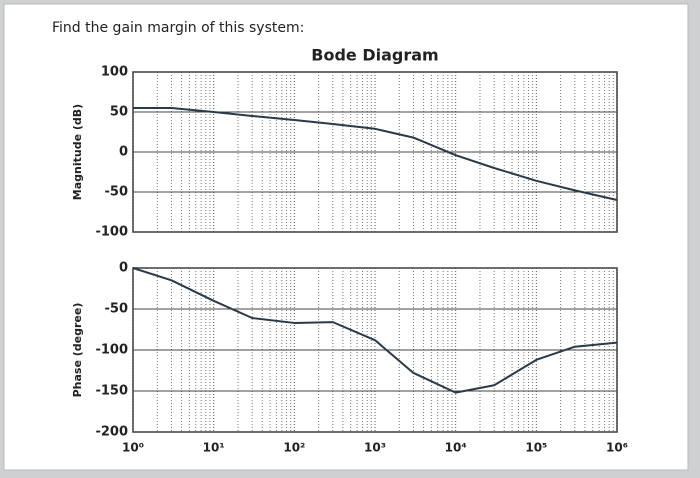  Describe the element at coordinates (77, 152) in the screenshot. I see `y-axis-label: Magnitude (dB)` at that location.